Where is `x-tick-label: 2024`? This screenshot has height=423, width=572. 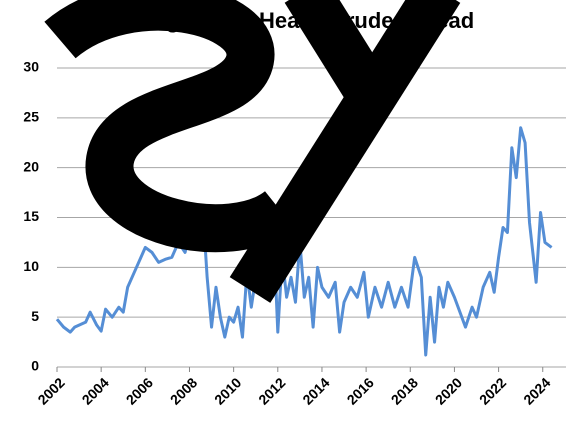
x-tick-label: 2024 is located at coordinates (536, 390).